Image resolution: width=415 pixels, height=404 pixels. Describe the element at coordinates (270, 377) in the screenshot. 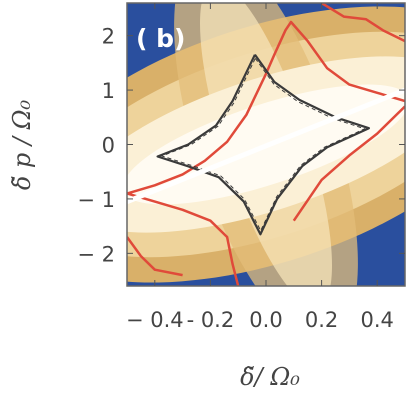

I see `x-axis-label: δ̃/ Ω₀` at that location.